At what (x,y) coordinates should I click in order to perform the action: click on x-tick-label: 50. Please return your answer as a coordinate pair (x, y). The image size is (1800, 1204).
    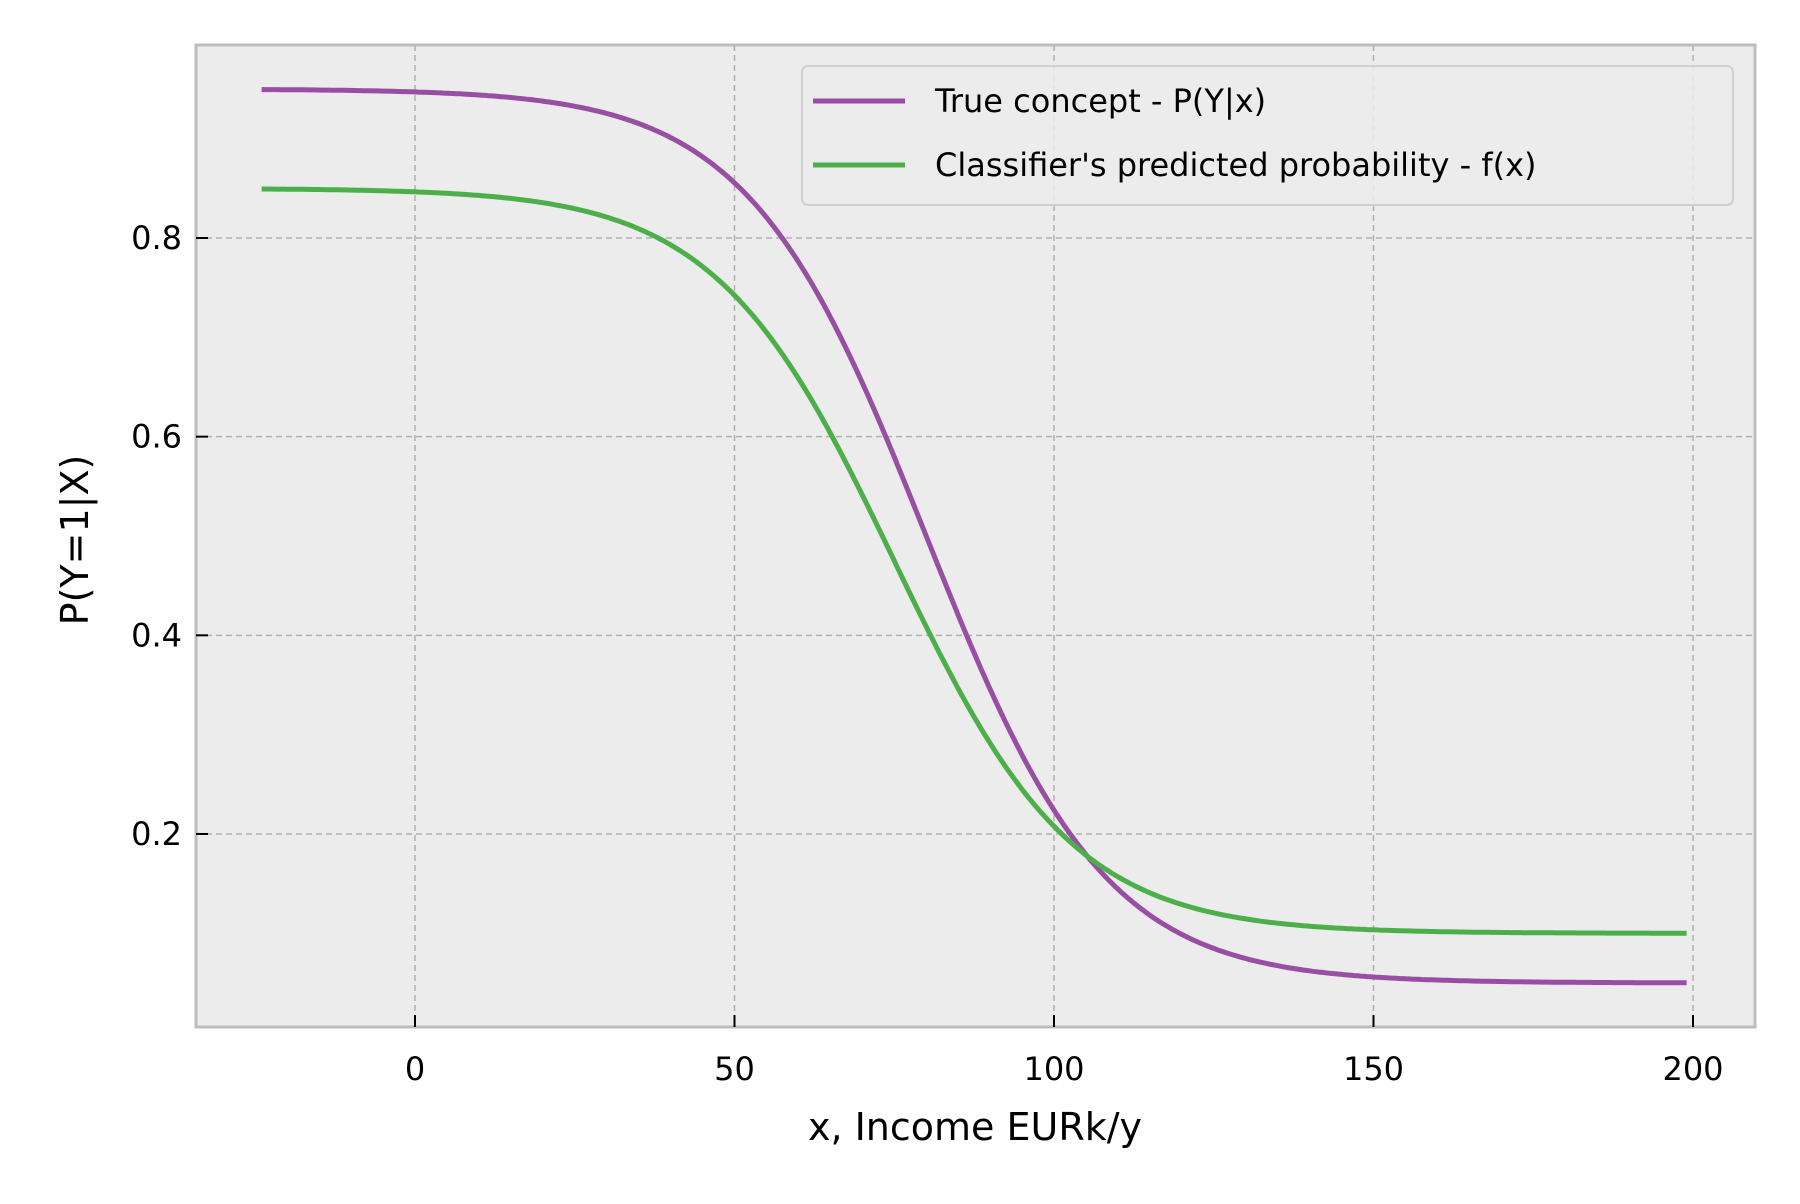
    Looking at the image, I should click on (734, 1069).